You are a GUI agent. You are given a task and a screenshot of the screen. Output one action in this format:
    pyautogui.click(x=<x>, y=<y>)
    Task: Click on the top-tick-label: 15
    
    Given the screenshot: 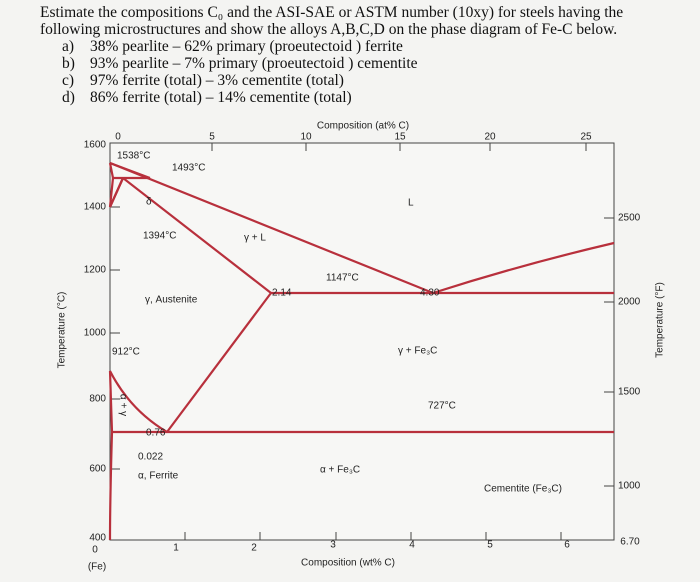 What is the action you would take?
    pyautogui.click(x=400, y=137)
    